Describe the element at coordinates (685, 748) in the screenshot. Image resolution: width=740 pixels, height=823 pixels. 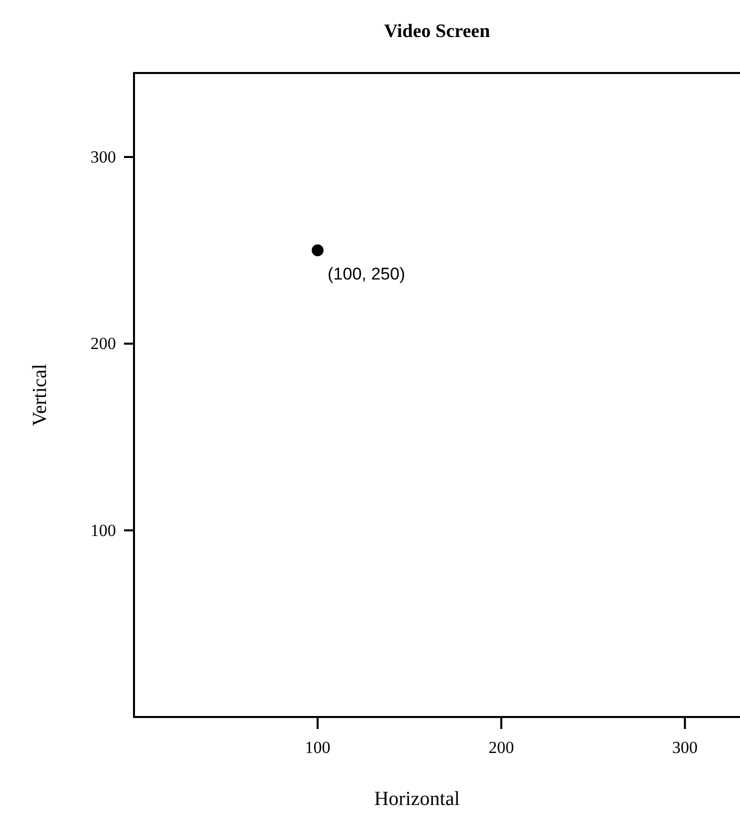
I see `x-tick-label: 300` at that location.